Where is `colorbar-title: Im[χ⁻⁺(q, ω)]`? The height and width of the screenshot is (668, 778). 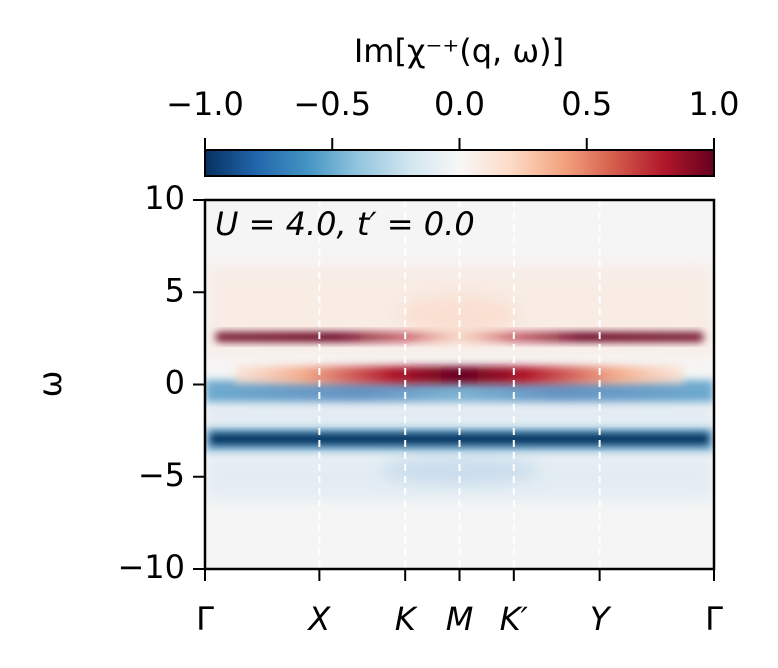
colorbar-title: Im[χ⁻⁺(q, ω)] is located at coordinates (459, 51).